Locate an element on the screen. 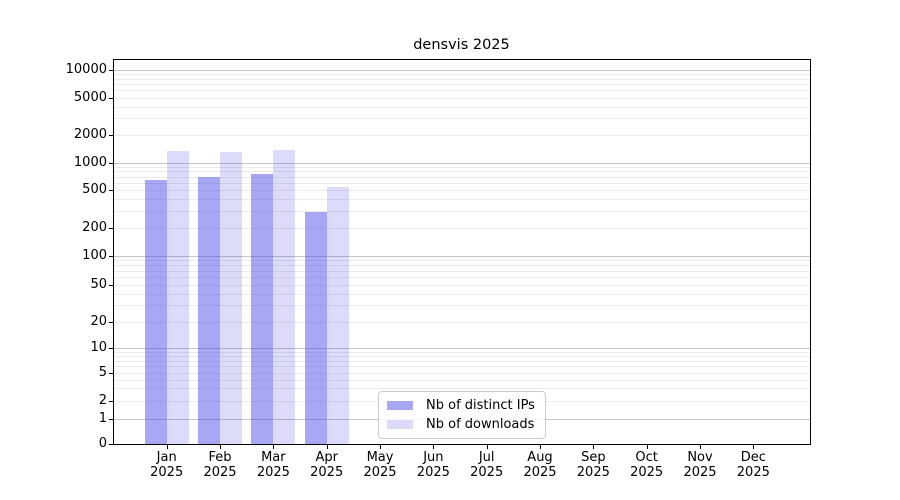 This screenshot has height=500, width=900. y-tick-label: 500 is located at coordinates (94, 189).